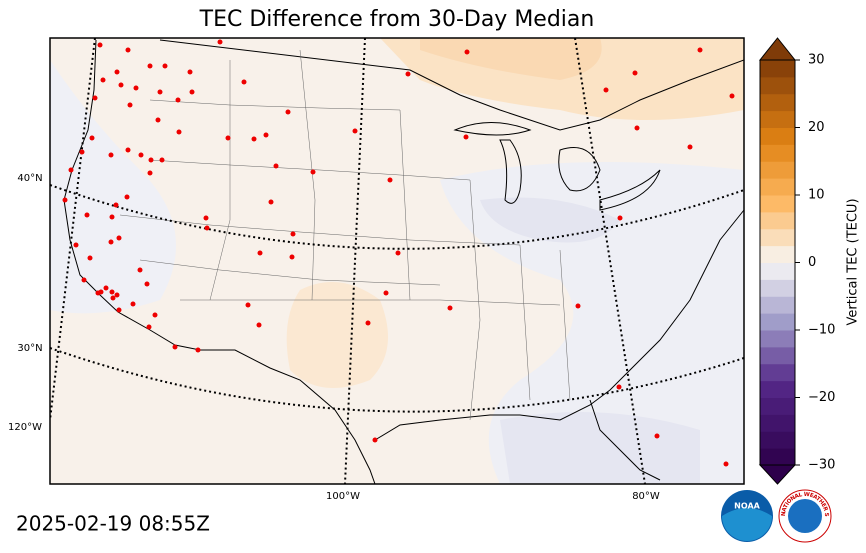  Describe the element at coordinates (29, 178) in the screenshot. I see `lat-label: 40°N` at that location.